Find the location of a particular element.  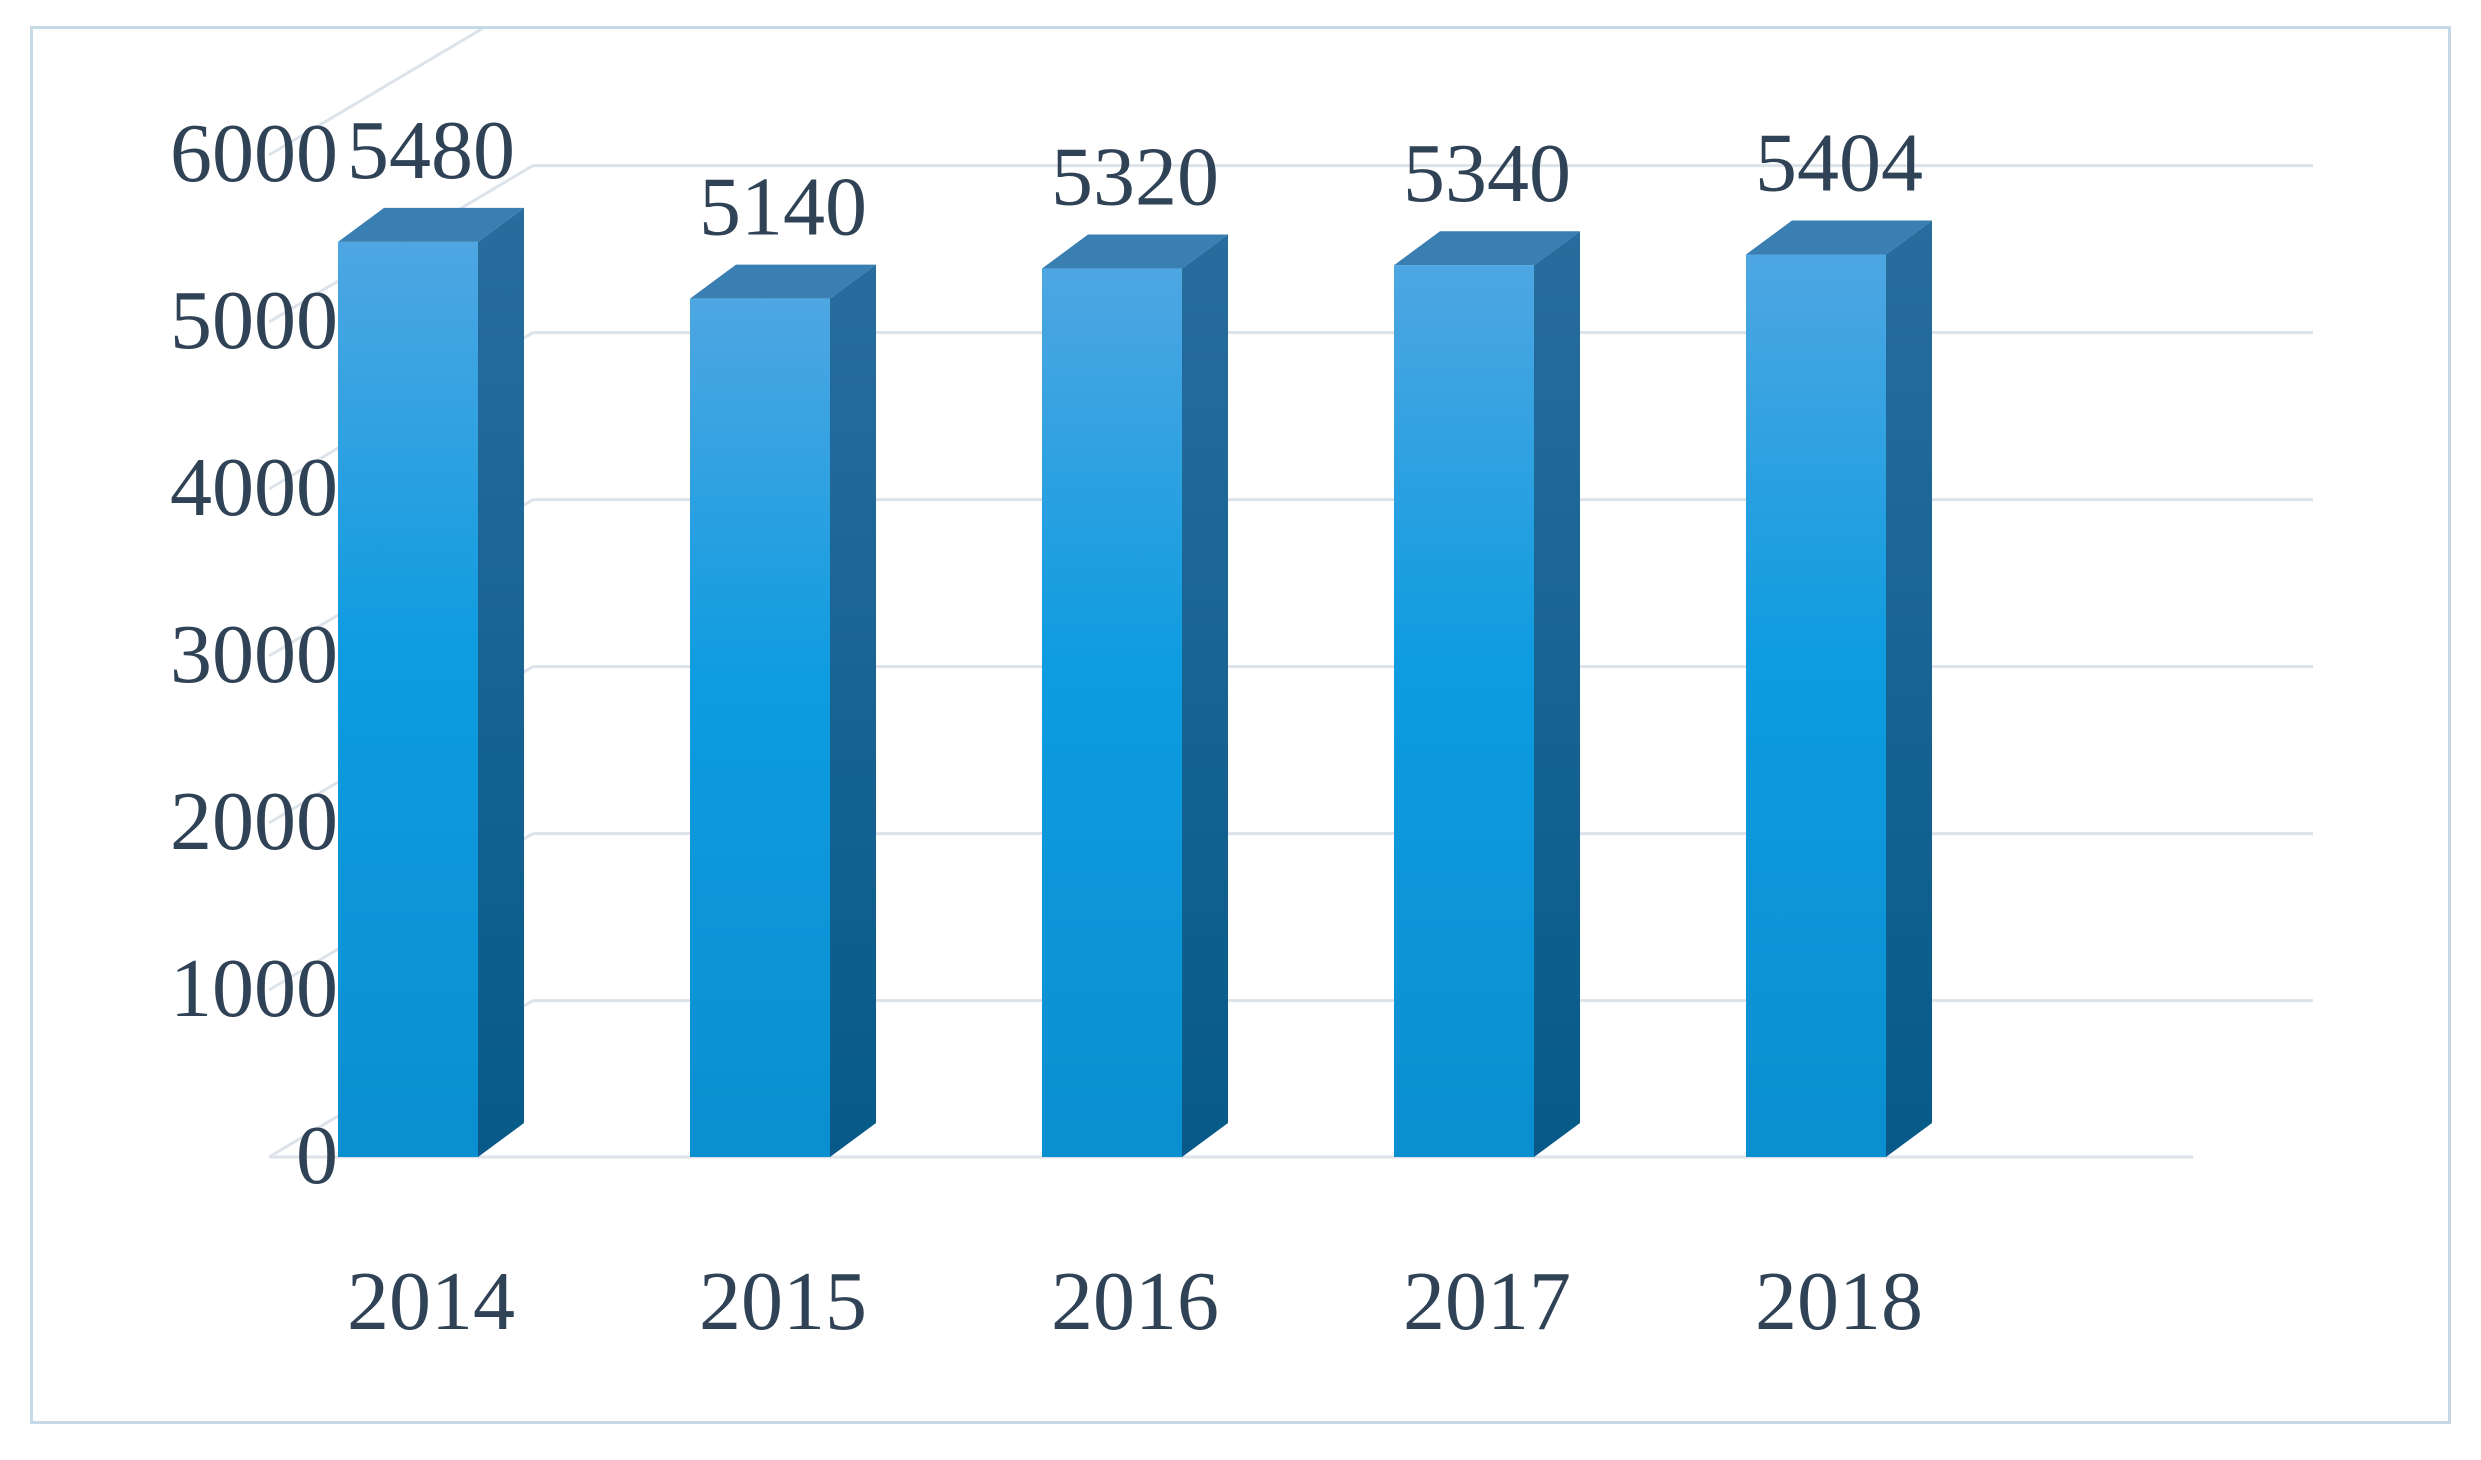

y-tick-label: 4000 is located at coordinates (254, 487).